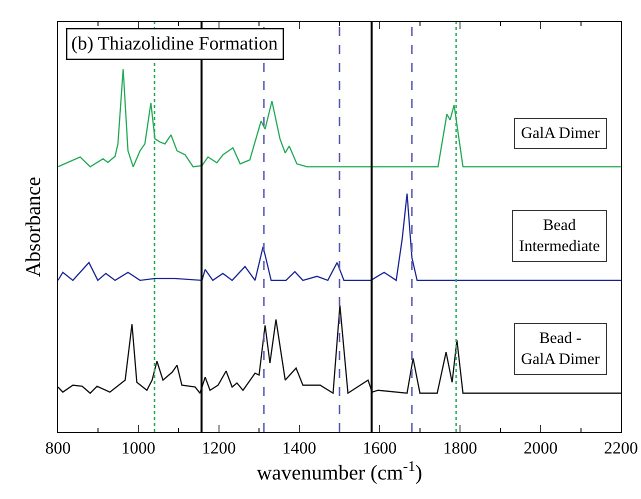  What do you see at coordinates (174, 43) in the screenshot?
I see `chart-title: (b) Thiazolidine Formation` at bounding box center [174, 43].